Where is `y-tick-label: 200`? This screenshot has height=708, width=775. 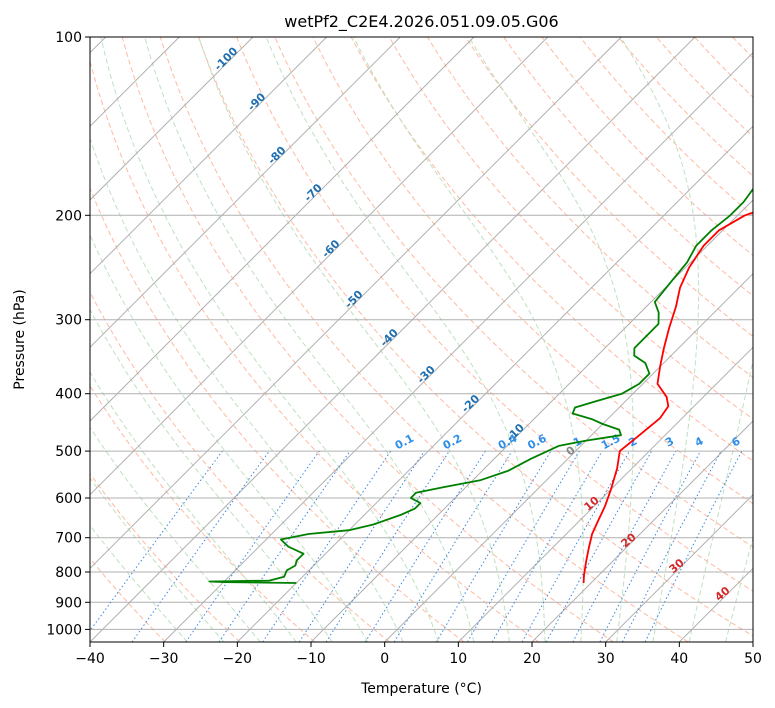
y-tick-label: 200 is located at coordinates (68, 216).